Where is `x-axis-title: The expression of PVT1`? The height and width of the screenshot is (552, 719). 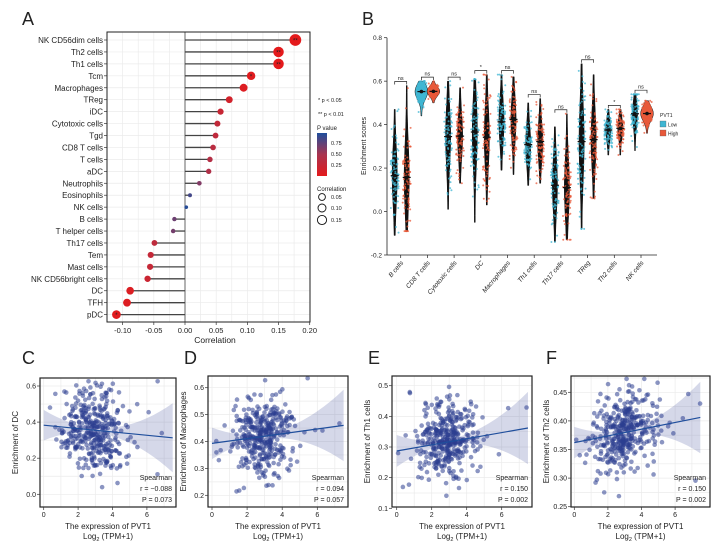
x-axis-title: The expression of PVT1 is located at coordinates (278, 526).